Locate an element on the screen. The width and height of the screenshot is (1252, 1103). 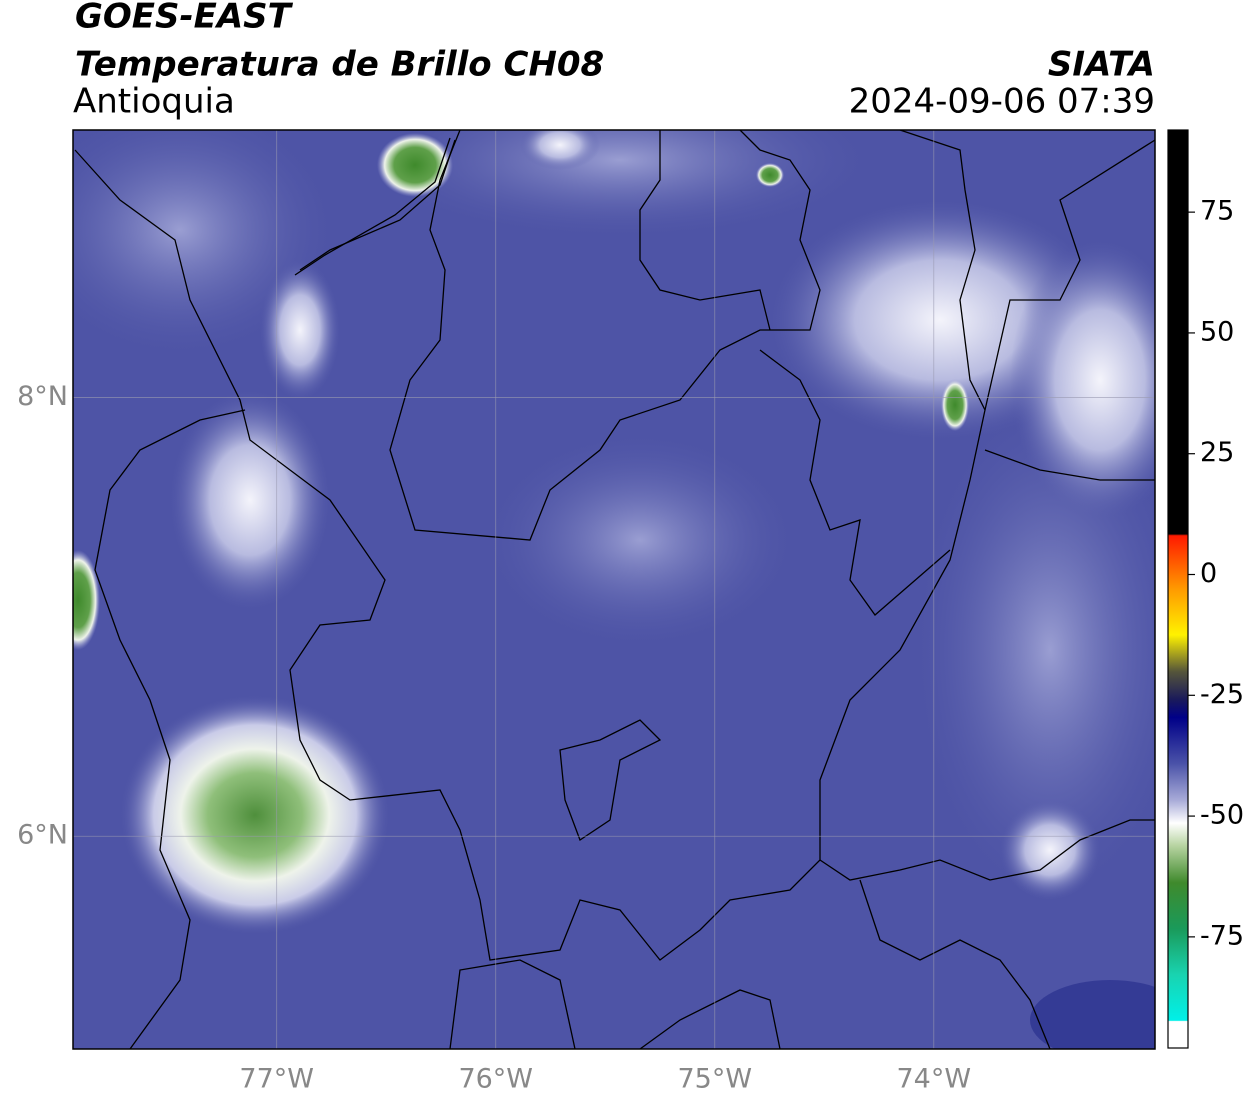
satellite-title: GOES-EAST is located at coordinates (184, 18).